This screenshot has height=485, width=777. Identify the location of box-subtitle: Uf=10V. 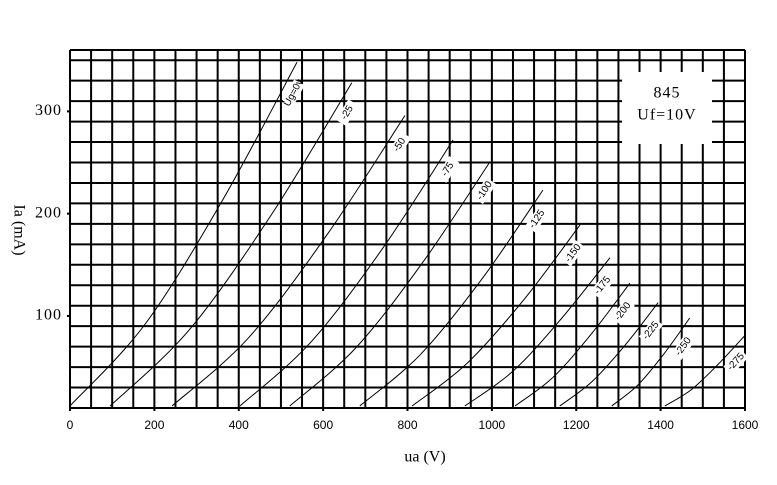
(666, 115).